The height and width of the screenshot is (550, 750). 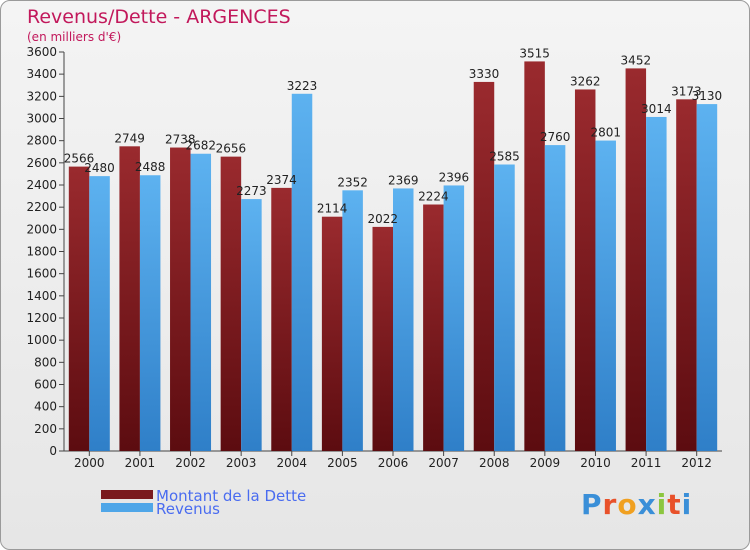 What do you see at coordinates (45, 407) in the screenshot?
I see `y-tick-label: 400` at bounding box center [45, 407].